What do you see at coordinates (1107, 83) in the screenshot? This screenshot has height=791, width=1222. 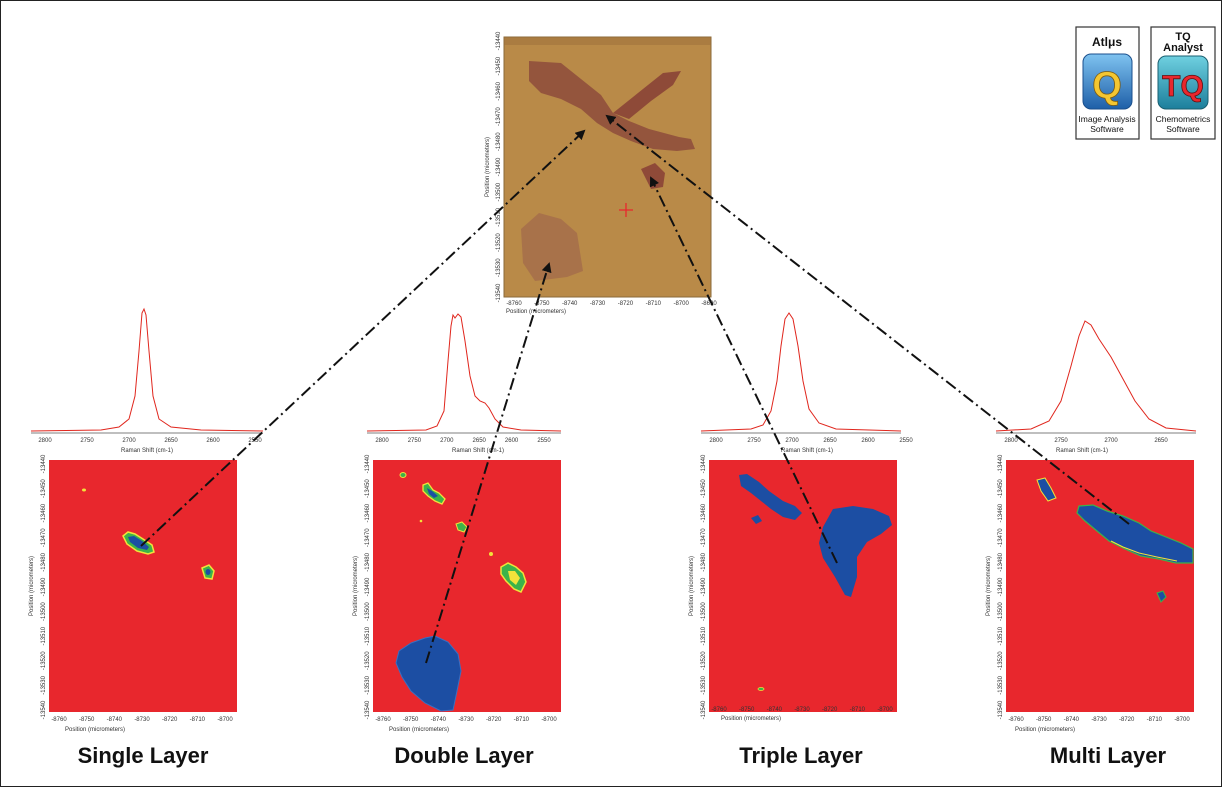 I see `atlus-logo: Atlμs Q Image Analysis Software` at bounding box center [1107, 83].